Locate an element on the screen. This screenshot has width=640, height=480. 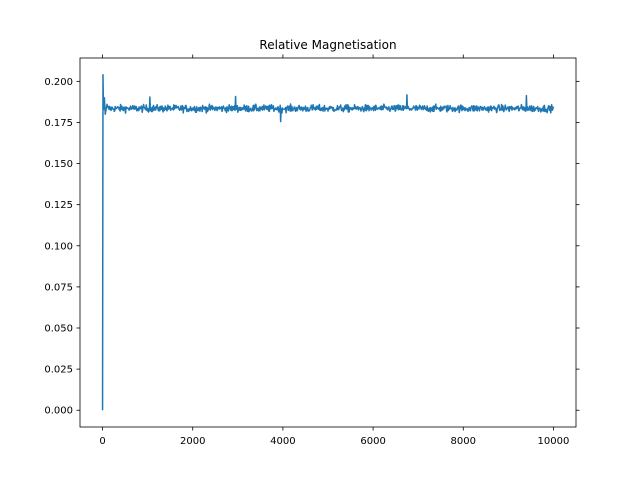
y-tick-label: 0.200 is located at coordinates (58, 82).